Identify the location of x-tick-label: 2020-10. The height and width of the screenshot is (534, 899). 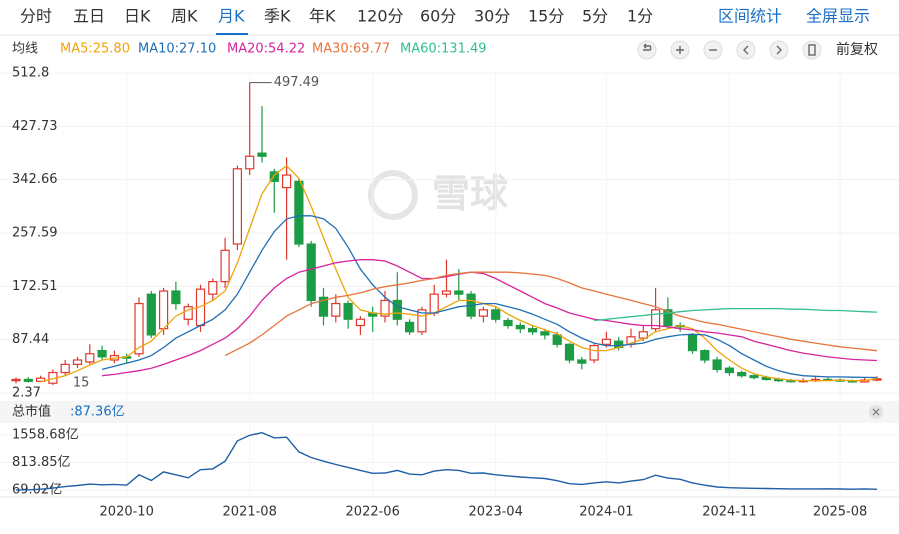
(127, 512).